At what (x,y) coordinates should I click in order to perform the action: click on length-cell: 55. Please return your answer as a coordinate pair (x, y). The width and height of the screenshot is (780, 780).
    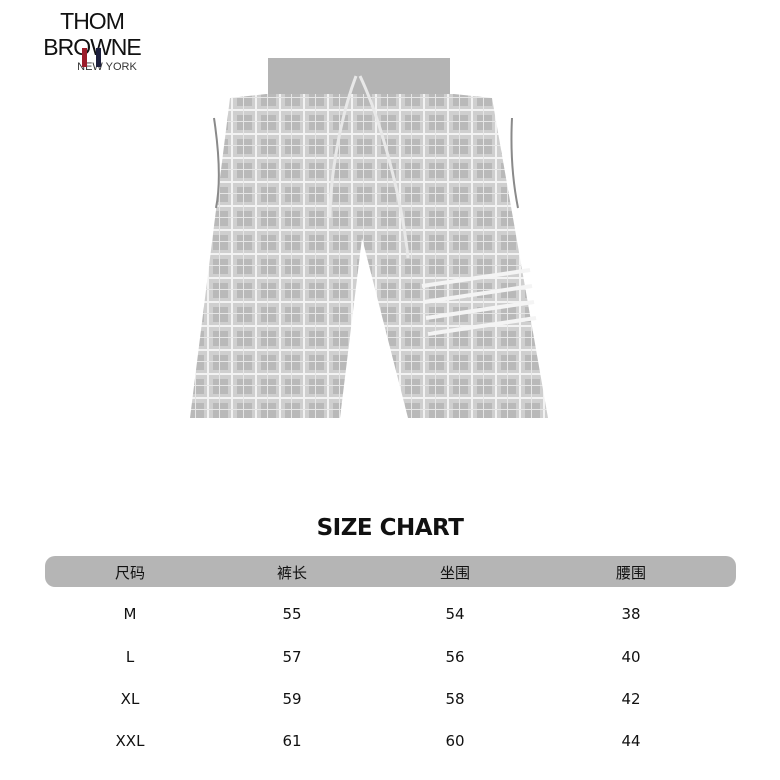
    Looking at the image, I should click on (292, 614).